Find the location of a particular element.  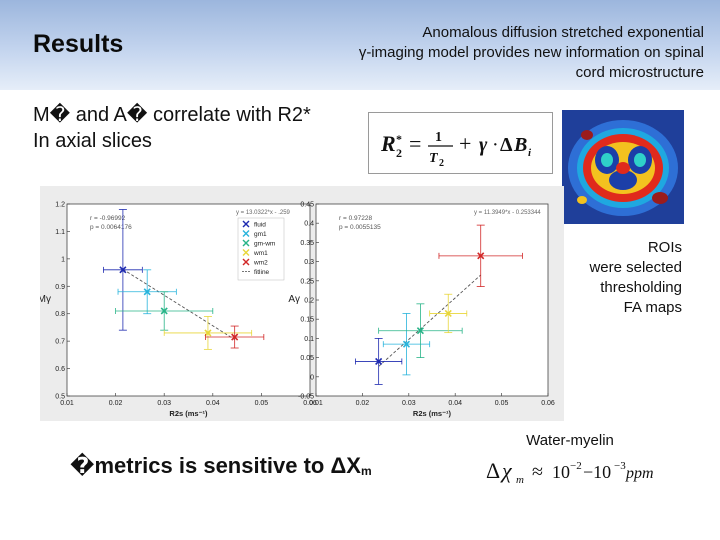

roi-note-line: ROIs is located at coordinates (664, 247).